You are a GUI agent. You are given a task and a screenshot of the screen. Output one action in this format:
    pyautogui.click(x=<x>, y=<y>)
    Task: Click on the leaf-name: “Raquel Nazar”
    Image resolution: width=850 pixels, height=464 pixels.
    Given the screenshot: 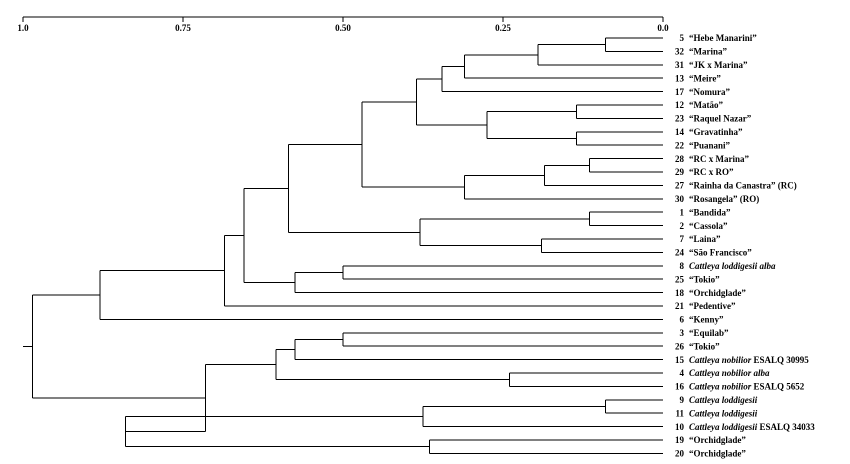 What is the action you would take?
    pyautogui.click(x=720, y=119)
    